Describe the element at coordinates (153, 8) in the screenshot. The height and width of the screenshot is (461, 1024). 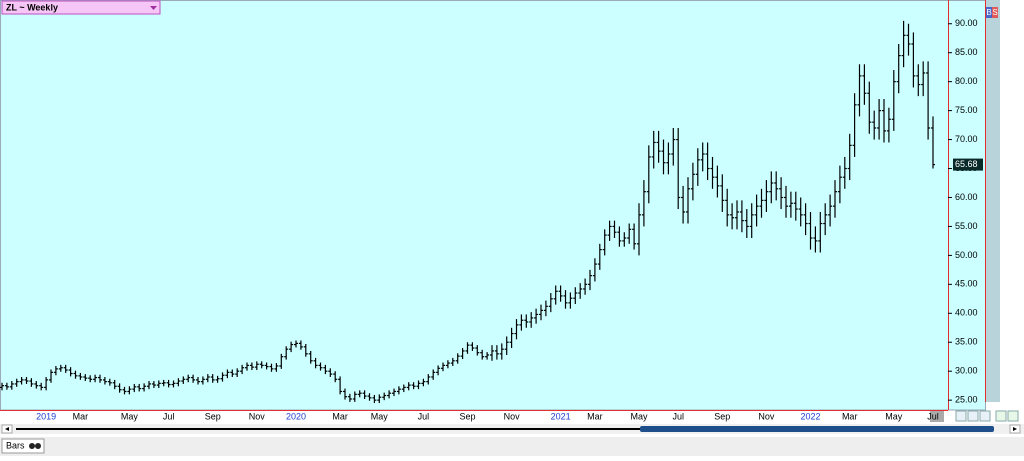
I see `dropdown-arrow` at that location.